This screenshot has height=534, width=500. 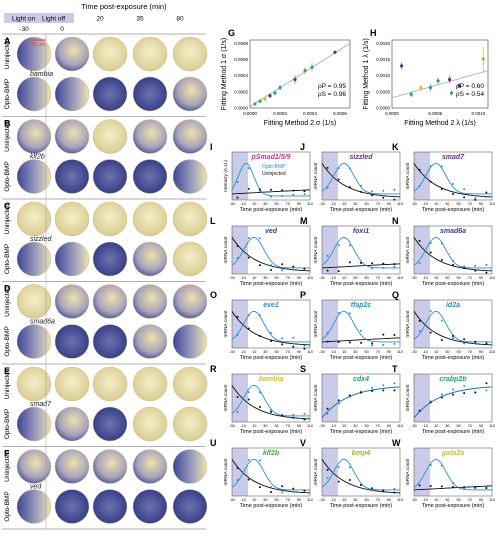 What do you see at coordinates (304, 221) in the screenshot?
I see `panel-letter: M` at bounding box center [304, 221].